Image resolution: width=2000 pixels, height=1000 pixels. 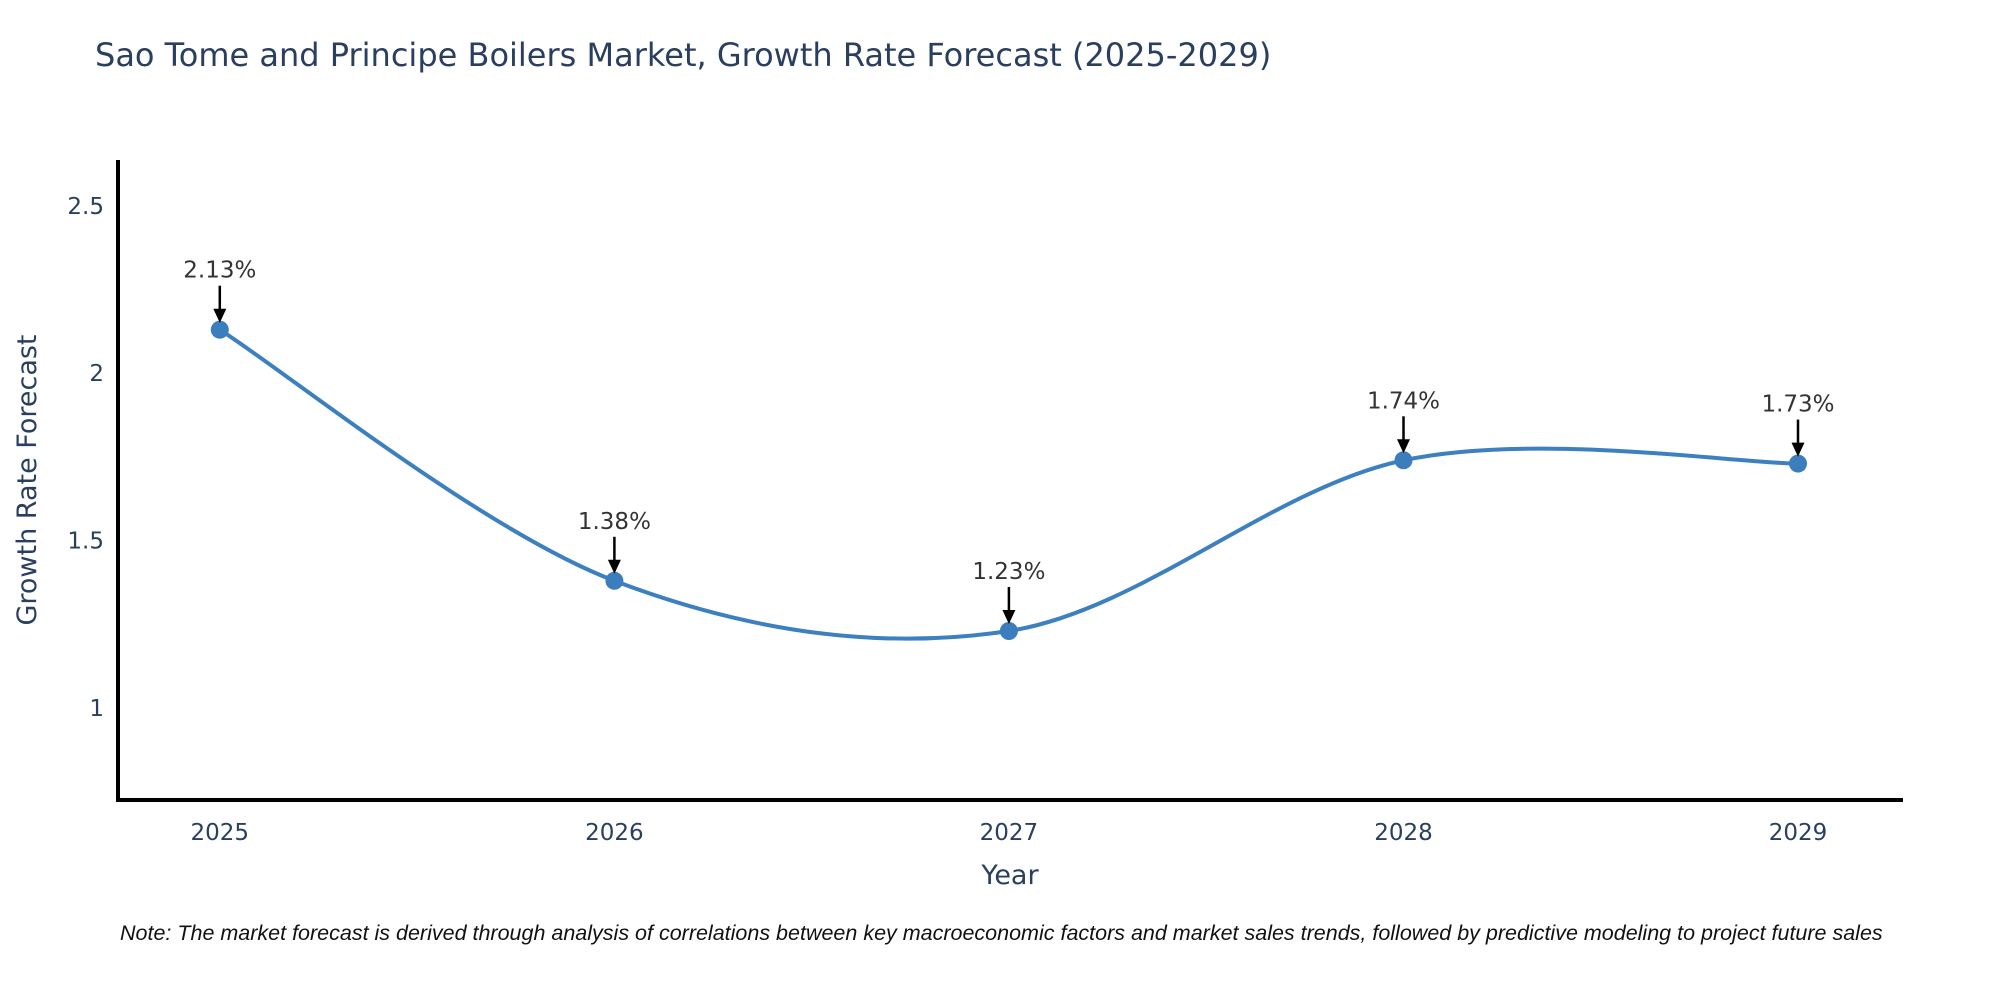 What do you see at coordinates (1009, 875) in the screenshot?
I see `x-axis-title: Year` at bounding box center [1009, 875].